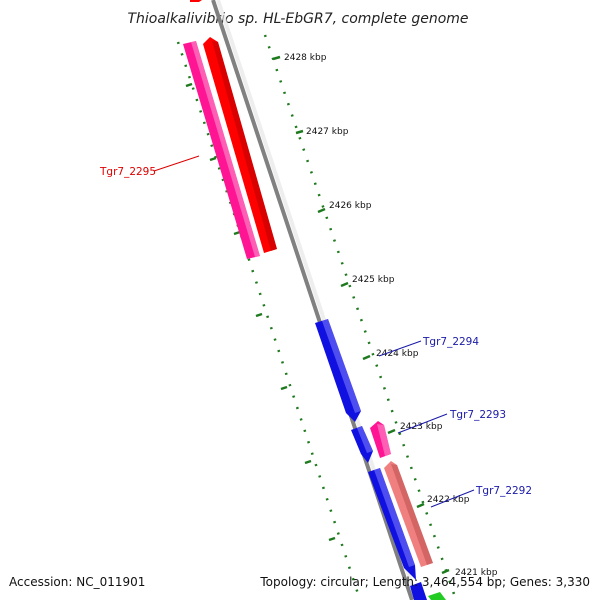 This screenshot has height=600, width=600. I want to click on accession-text: Accession: NC_011901, so click(77, 582).